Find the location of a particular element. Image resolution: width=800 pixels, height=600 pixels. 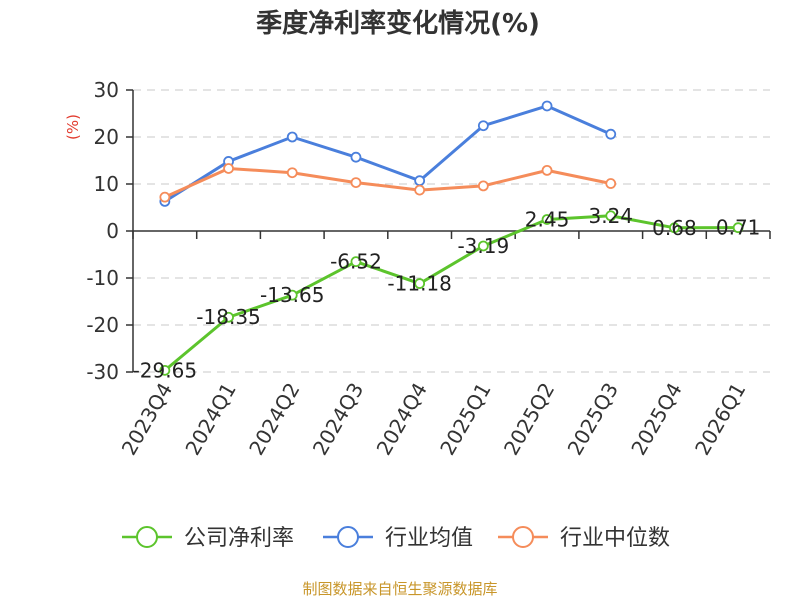

y-tick-label: 10 is located at coordinates (106, 184).